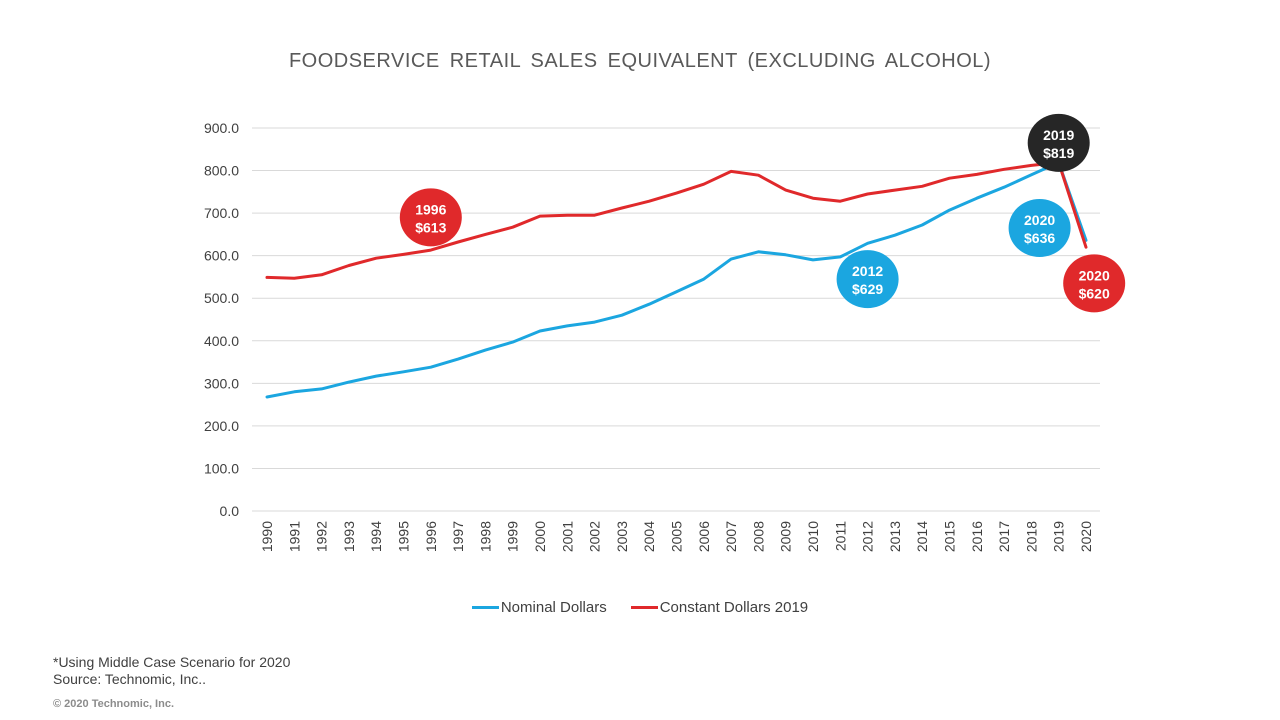 The image size is (1280, 720). Describe the element at coordinates (1039, 238) in the screenshot. I see `callout-value: $636` at that location.